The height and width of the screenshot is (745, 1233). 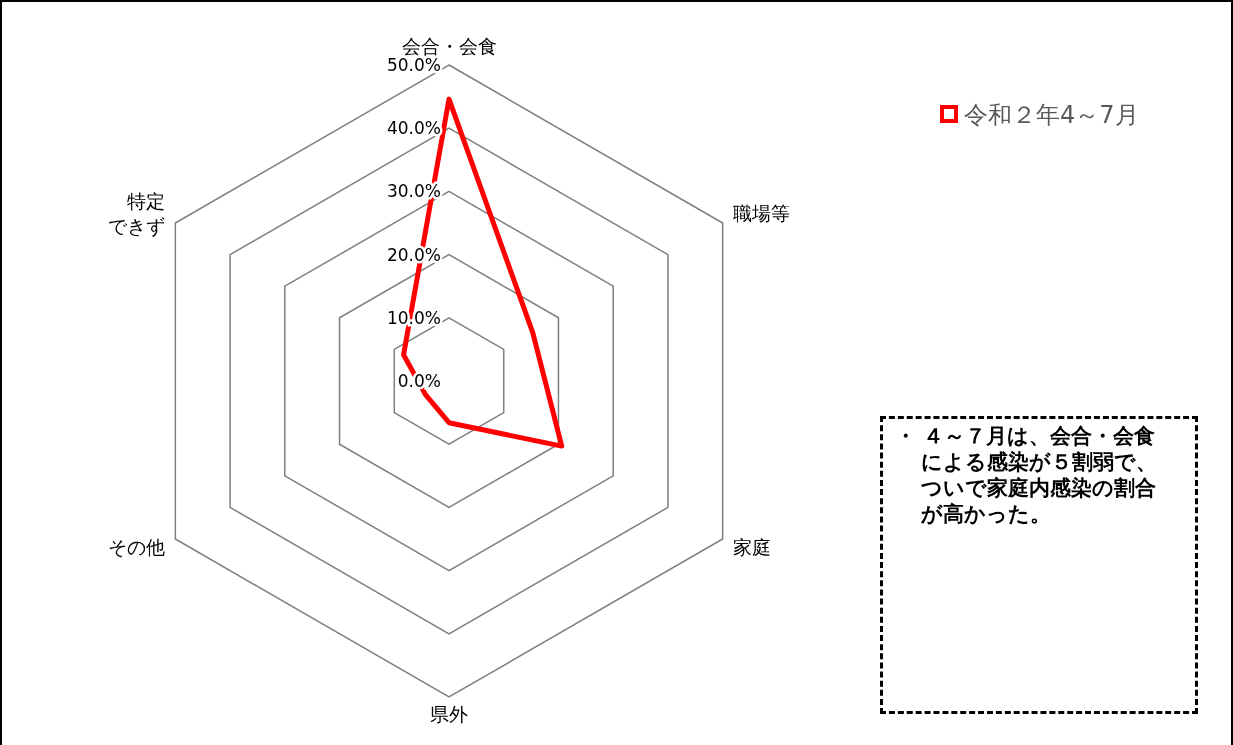 I want to click on text: ・ ４～７月は、会合・会食による感染が５割弱で、ついで家庭内感染の割合が高かった。, so click(x=1039, y=565).